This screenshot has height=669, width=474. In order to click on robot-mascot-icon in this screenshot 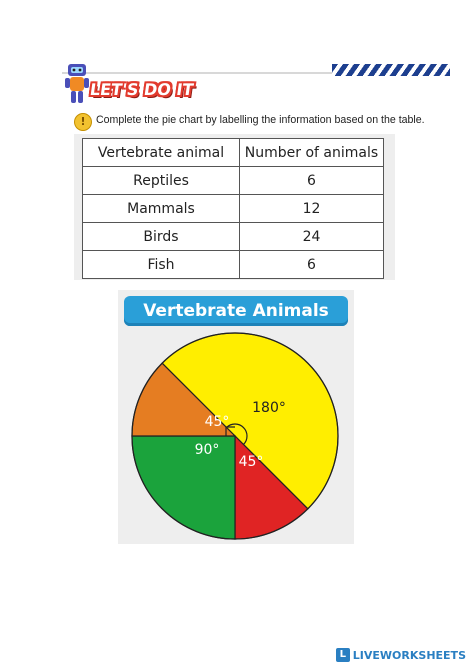, I will do `click(77, 83)`.